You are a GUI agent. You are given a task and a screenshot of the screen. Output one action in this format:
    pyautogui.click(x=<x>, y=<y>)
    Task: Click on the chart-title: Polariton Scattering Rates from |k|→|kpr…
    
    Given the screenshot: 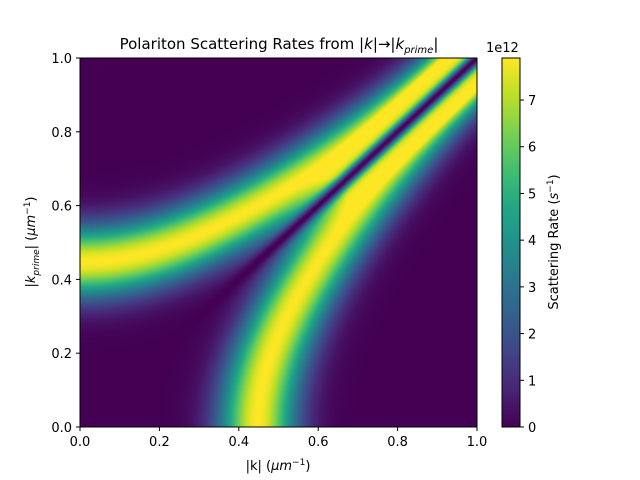 What is the action you would take?
    pyautogui.click(x=279, y=45)
    